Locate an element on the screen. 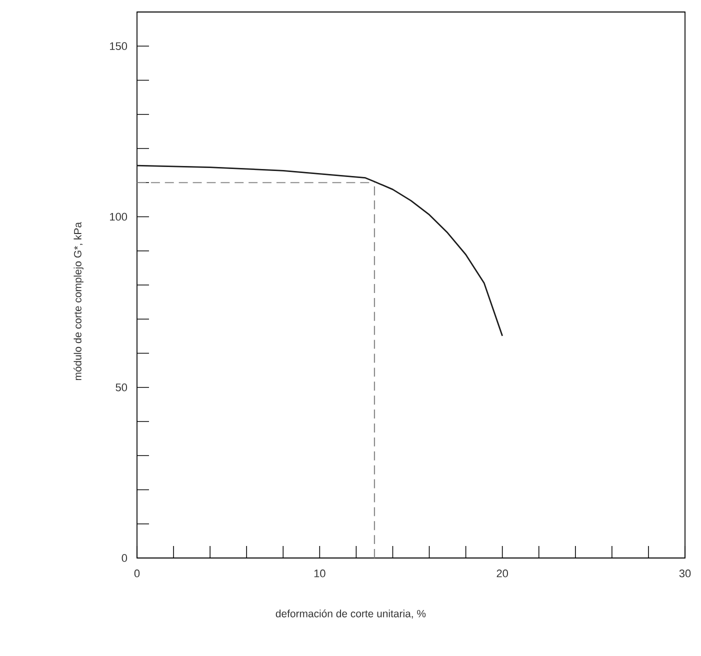 The height and width of the screenshot is (656, 701). y-axis-title: módulo de corte complejo G*, kPa is located at coordinates (79, 301).